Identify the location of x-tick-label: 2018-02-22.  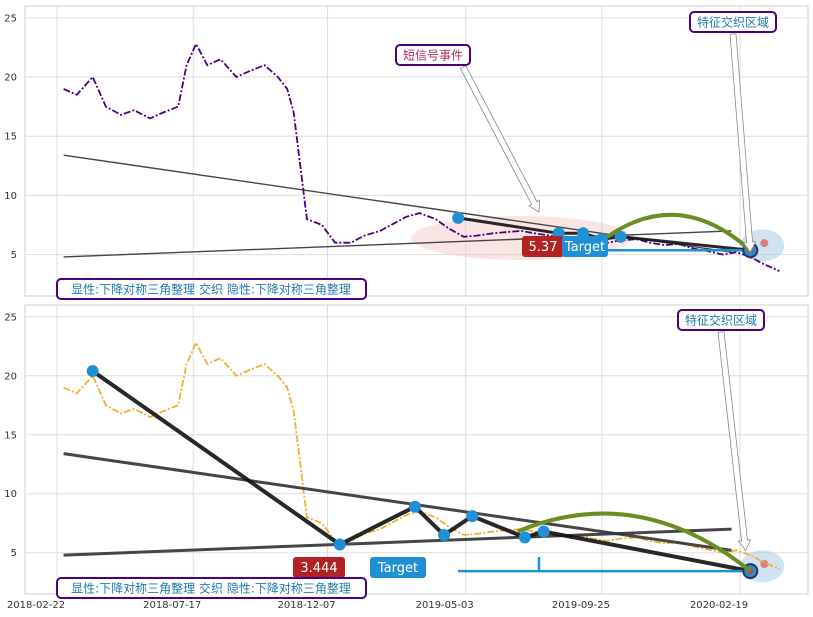
(36, 605).